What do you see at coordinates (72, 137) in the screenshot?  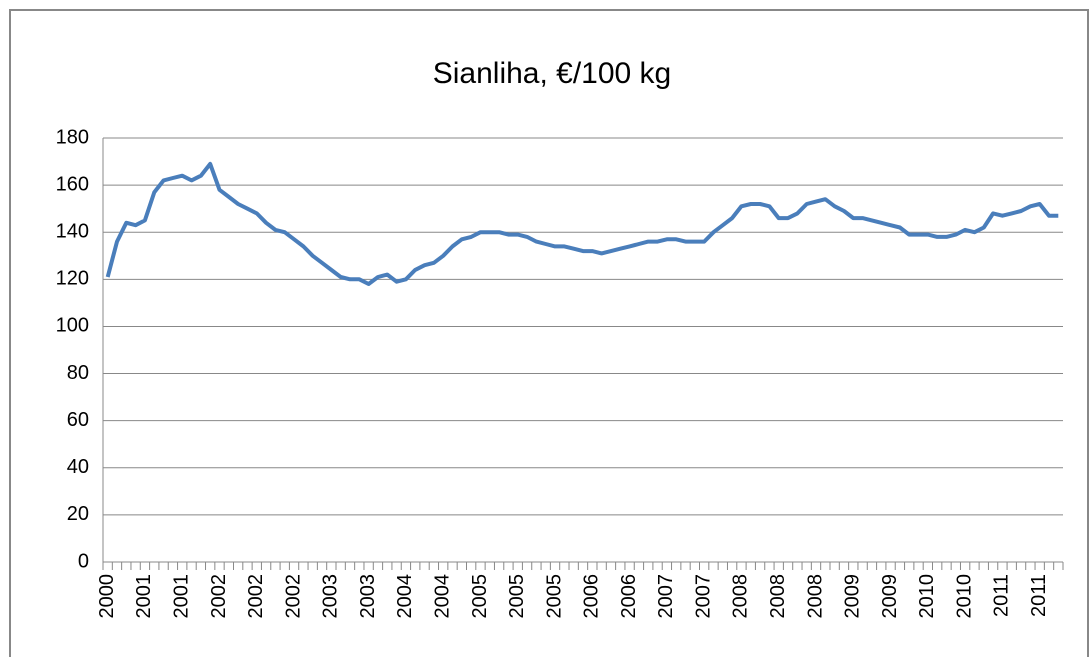 I see `y-tick-label: 180` at bounding box center [72, 137].